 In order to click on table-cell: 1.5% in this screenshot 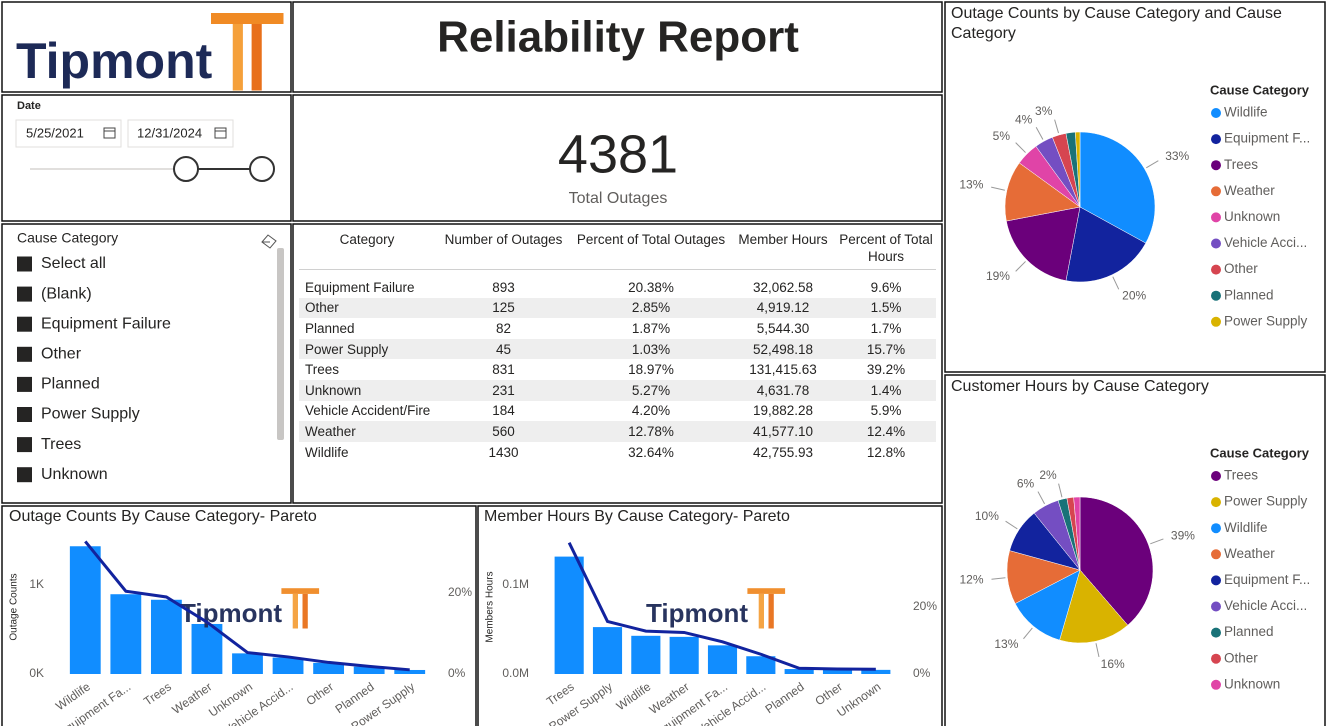, I will do `click(886, 308)`.